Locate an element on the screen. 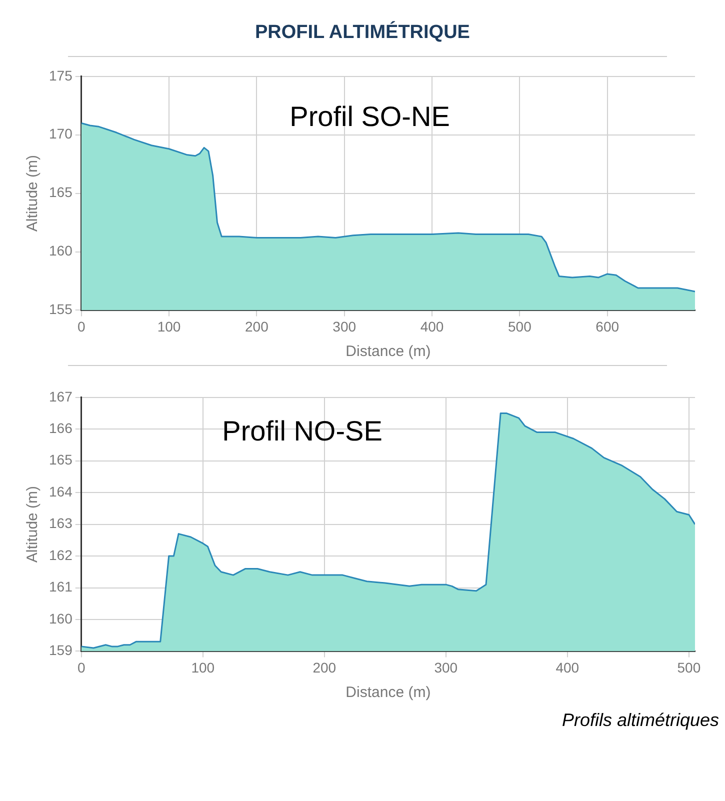 This screenshot has height=801, width=725. annotation: Profil SO-NE is located at coordinates (370, 116).